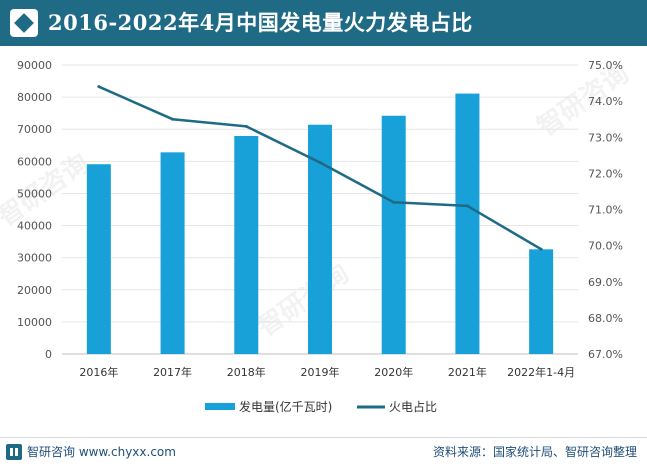  I want to click on left-tick-label: 90000, so click(34, 65).